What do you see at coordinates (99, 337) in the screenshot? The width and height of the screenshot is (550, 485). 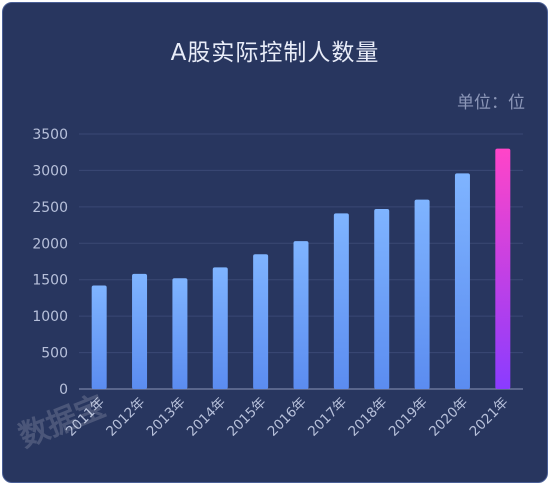 I see `bar-2011年` at bounding box center [99, 337].